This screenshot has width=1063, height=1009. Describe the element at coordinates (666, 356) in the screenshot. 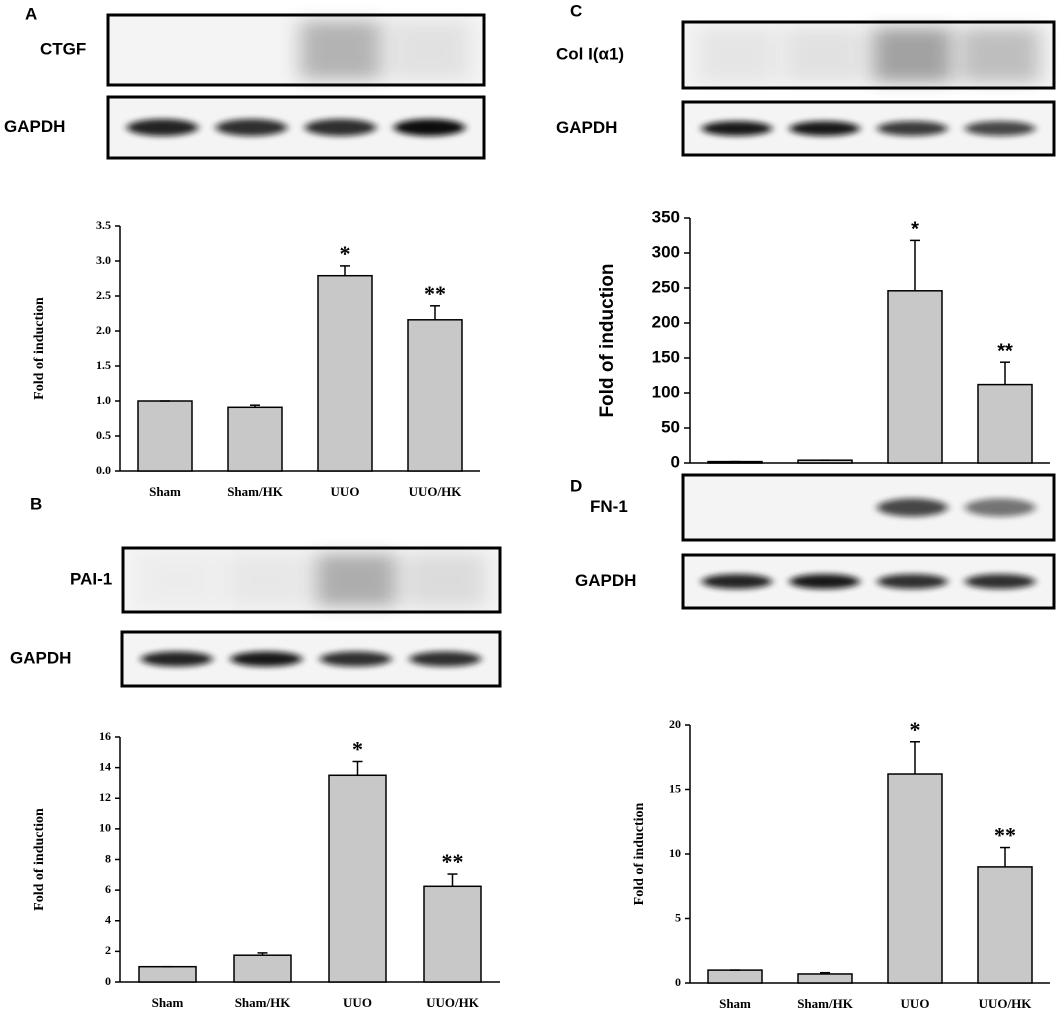

I see `y-tick-label: 150` at that location.